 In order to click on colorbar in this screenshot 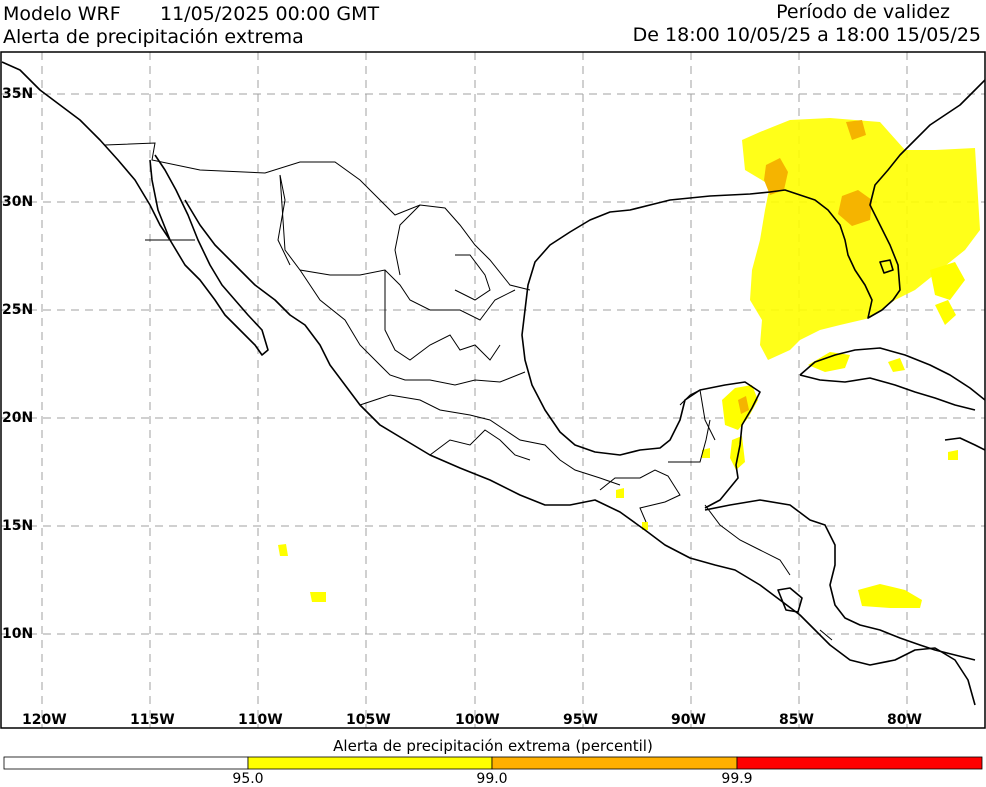, I will do `click(493, 763)`.